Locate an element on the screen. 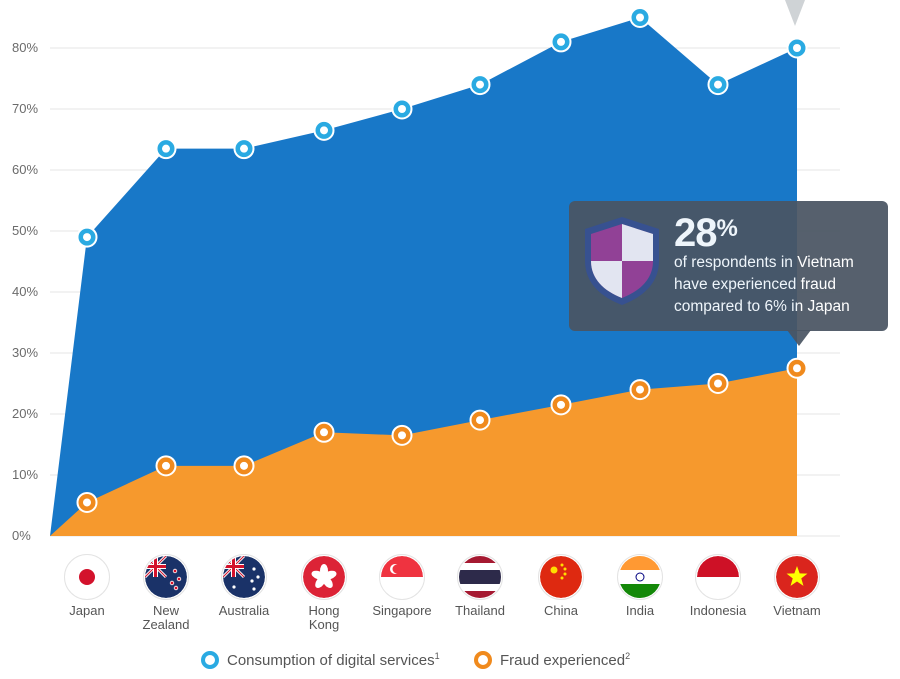 The height and width of the screenshot is (679, 900). indonesia-flag-icon is located at coordinates (718, 577).